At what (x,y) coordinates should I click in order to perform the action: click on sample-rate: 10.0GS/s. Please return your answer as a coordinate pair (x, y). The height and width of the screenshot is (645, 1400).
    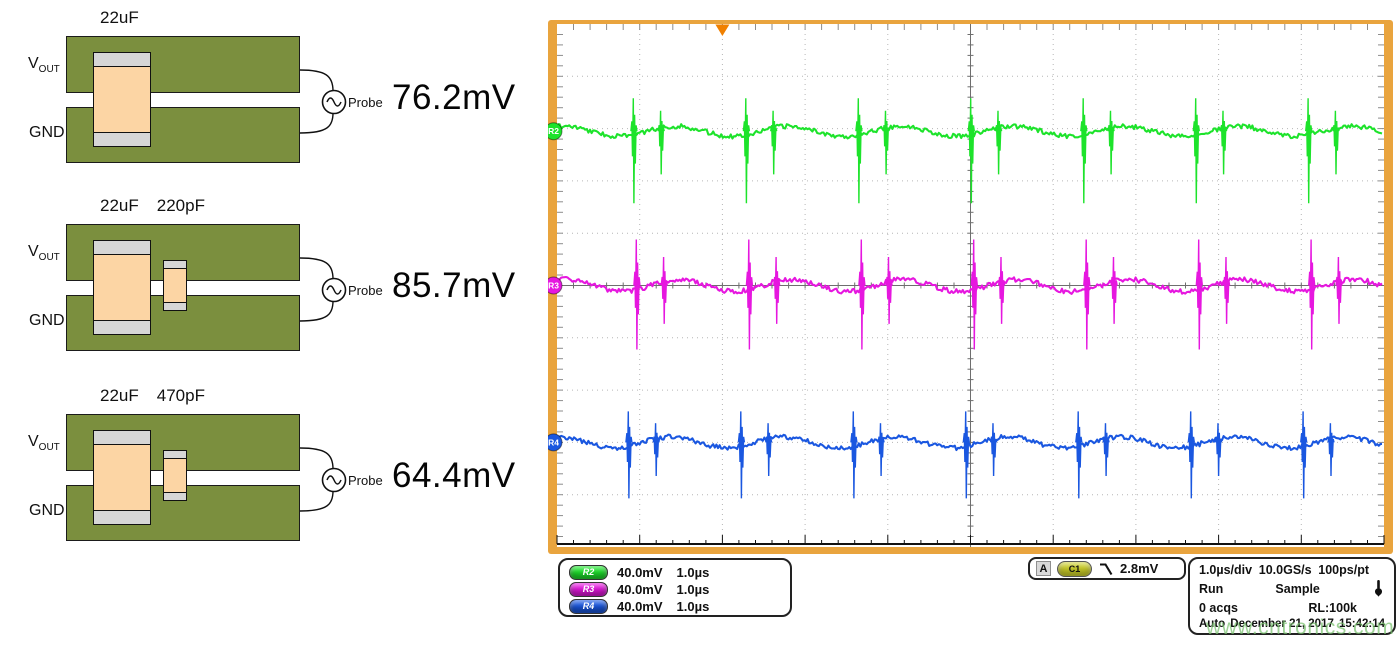
    Looking at the image, I should click on (1285, 570).